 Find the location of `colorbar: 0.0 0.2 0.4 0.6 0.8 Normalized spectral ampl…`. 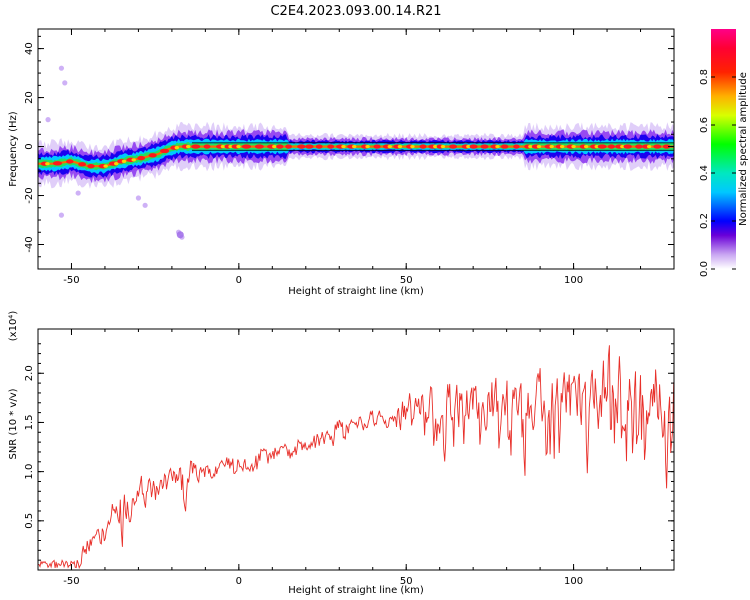

colorbar: 0.0 0.2 0.4 0.6 0.8 Normalized spectral ampl… is located at coordinates (724, 153).